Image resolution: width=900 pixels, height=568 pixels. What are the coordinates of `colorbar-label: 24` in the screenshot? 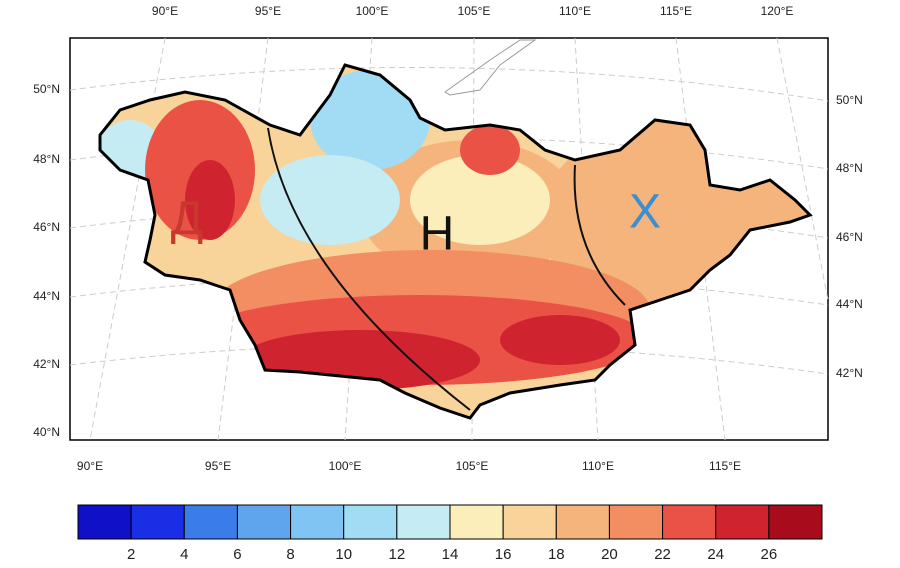 It's located at (715, 554).